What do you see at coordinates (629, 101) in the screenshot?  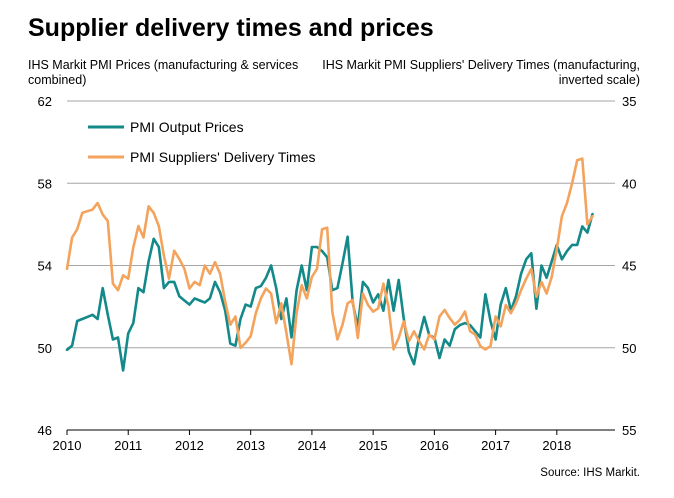 I see `right-tick-label: 35` at bounding box center [629, 101].